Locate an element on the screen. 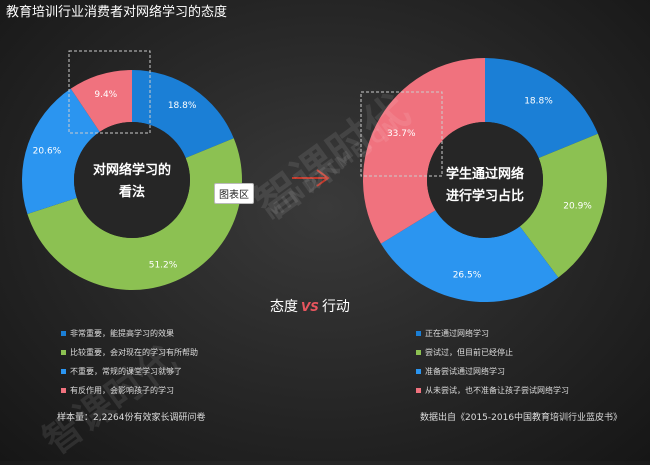 The image size is (650, 465). legend-label: 尝试过，但目前已经停止 is located at coordinates (469, 352).